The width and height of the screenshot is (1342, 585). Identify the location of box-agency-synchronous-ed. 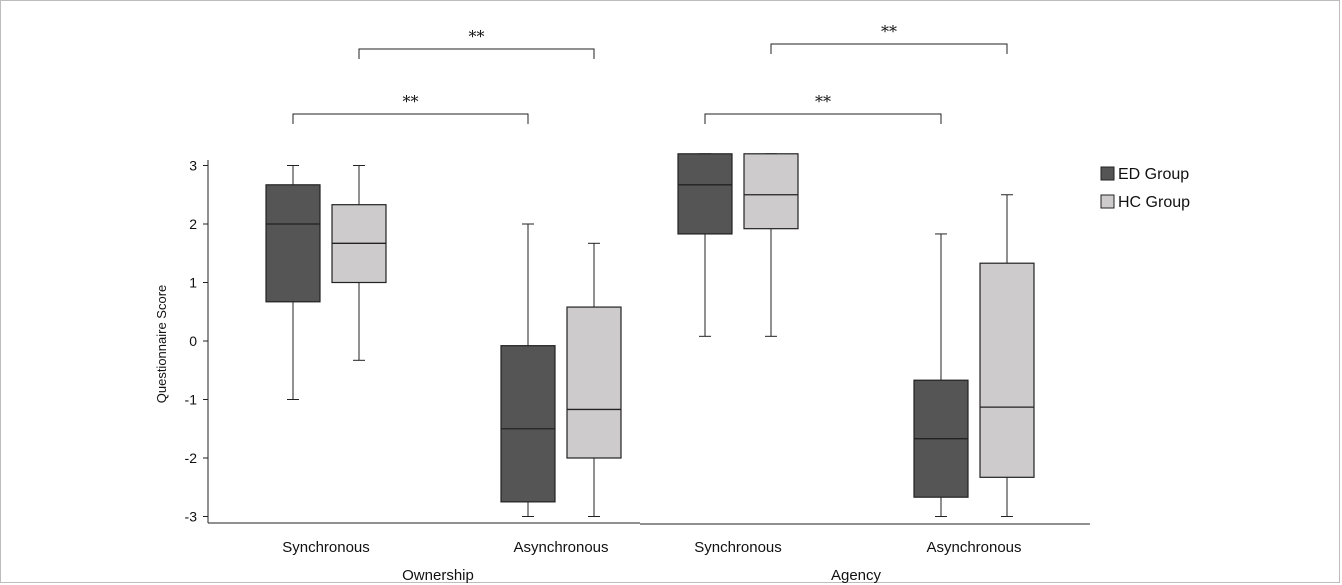
(705, 245).